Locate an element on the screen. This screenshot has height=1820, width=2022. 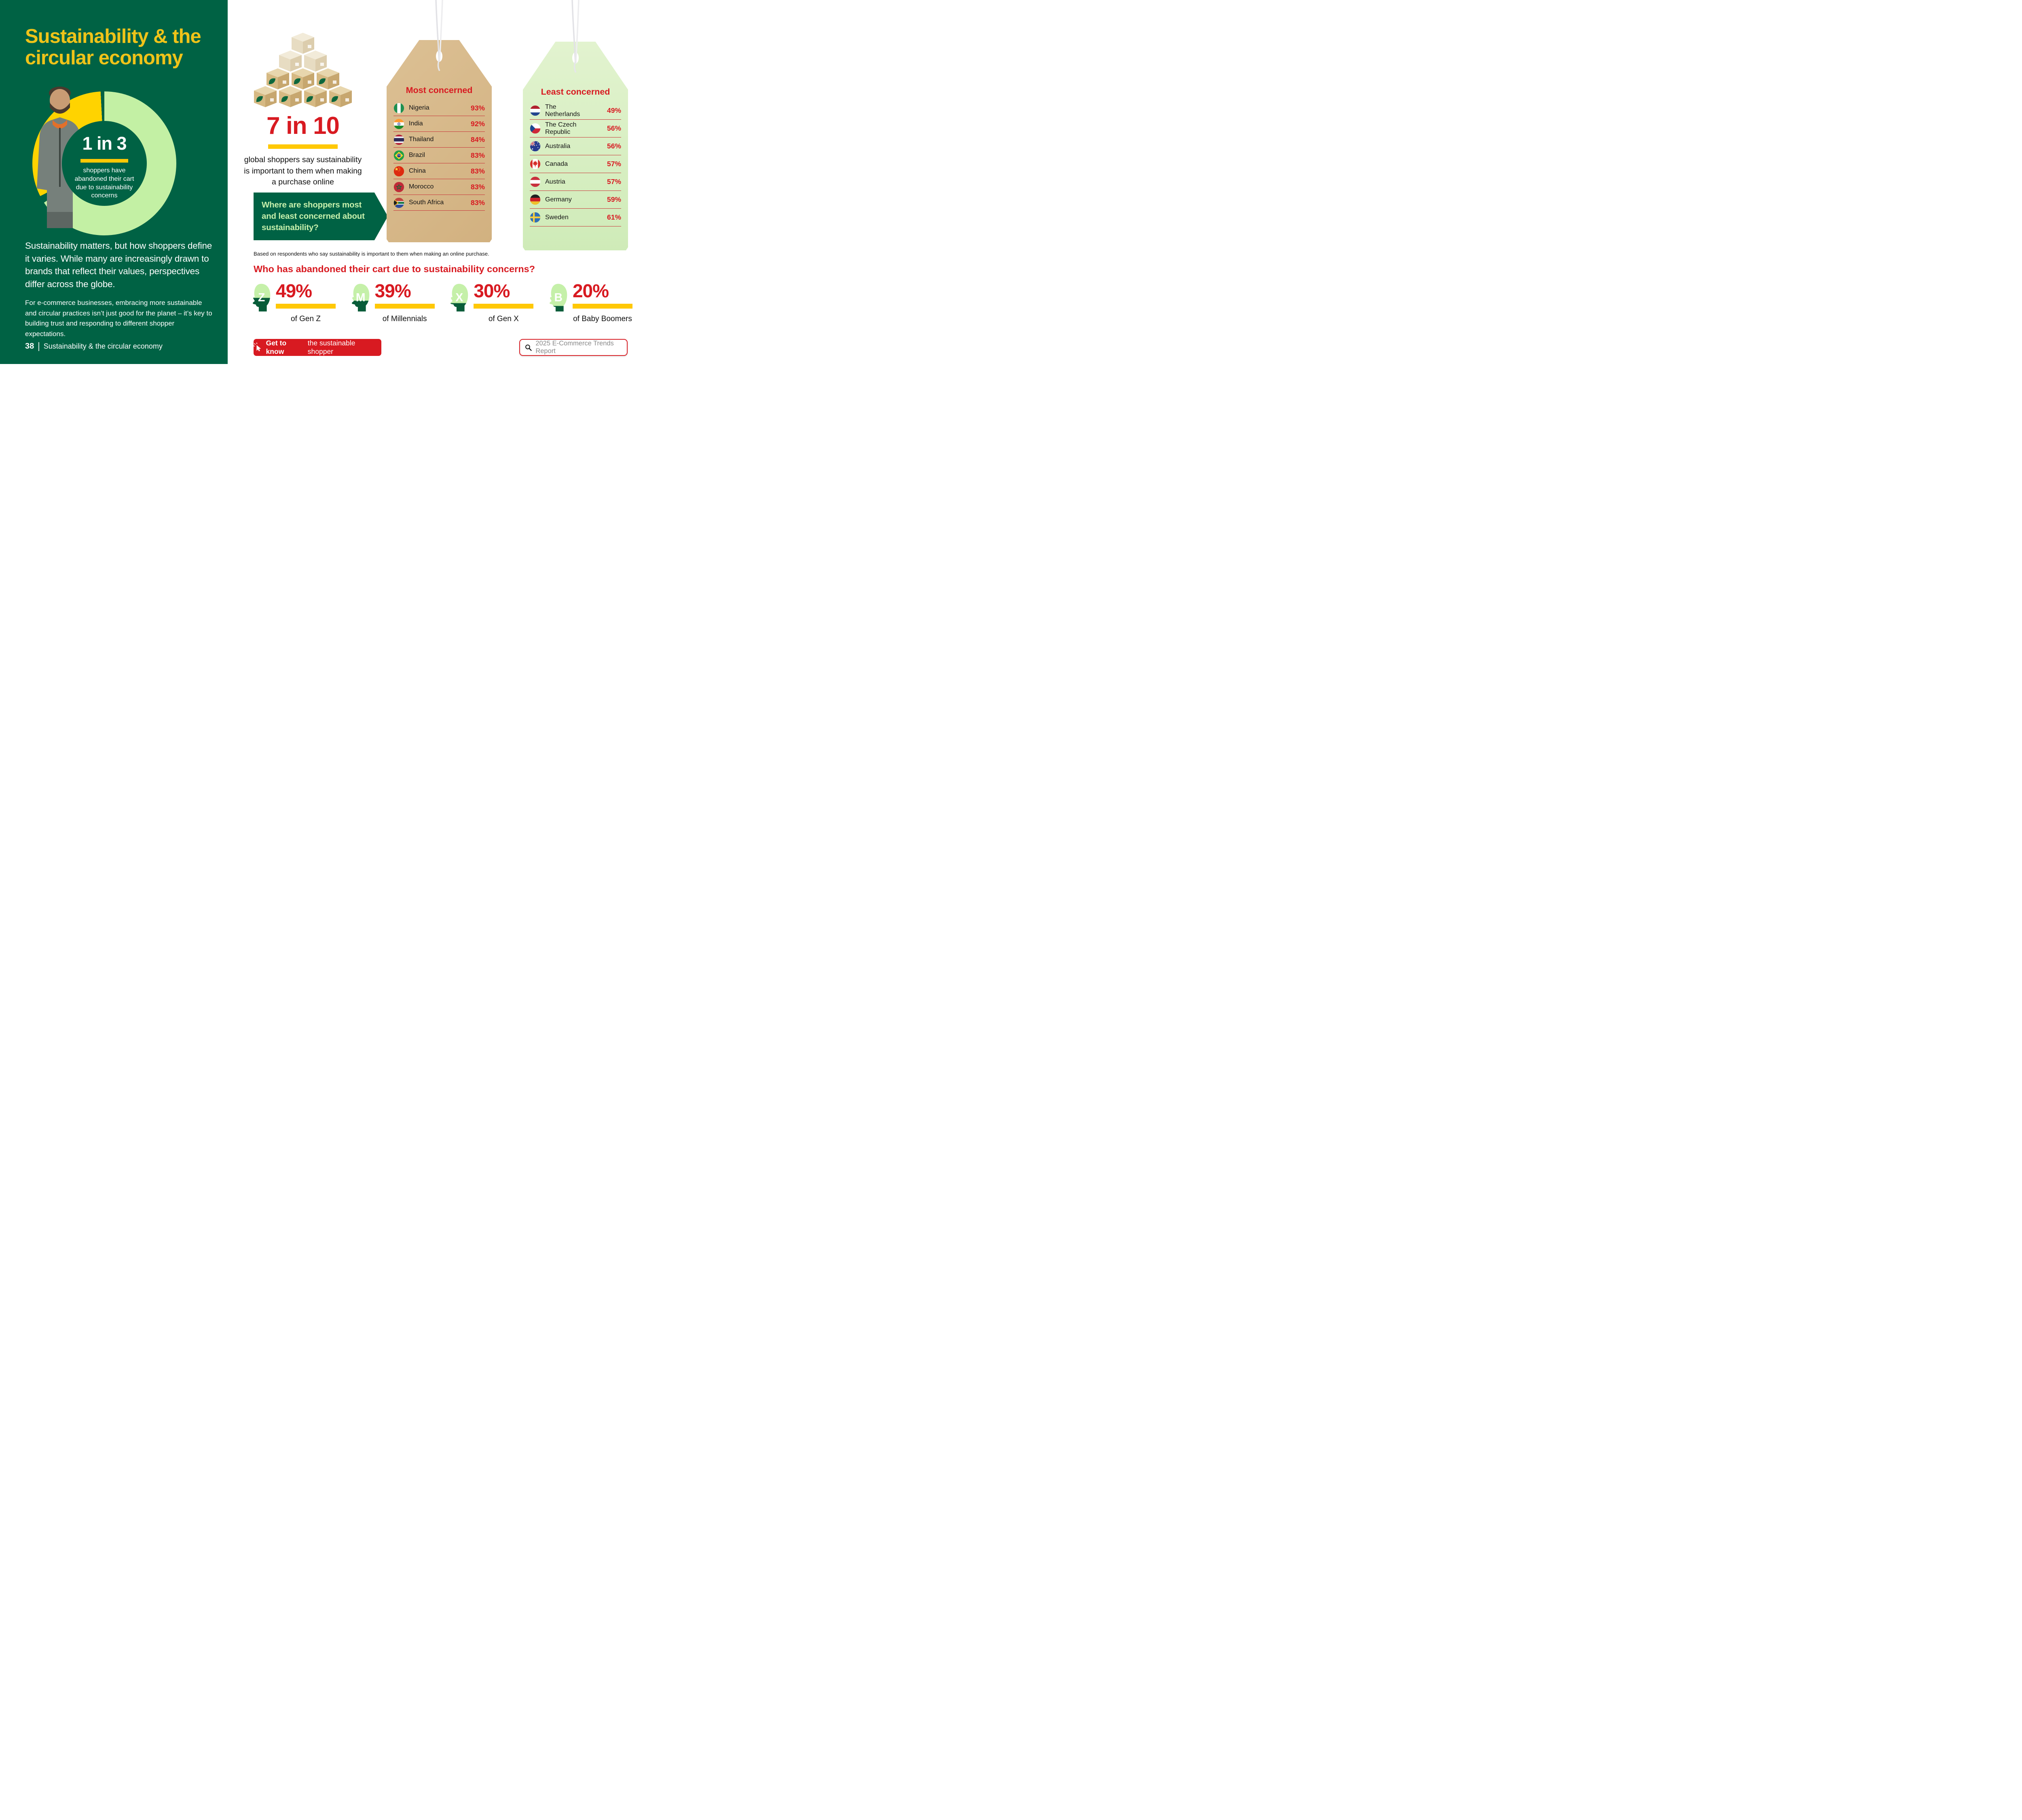
flag-morocco-icon is located at coordinates (398, 187).